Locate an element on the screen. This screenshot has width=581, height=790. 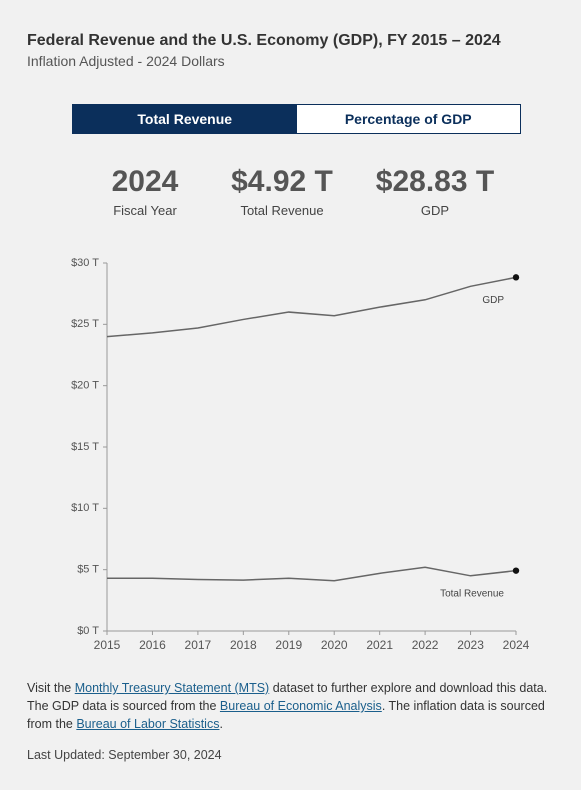
x-tick-label: 2024 is located at coordinates (516, 645).